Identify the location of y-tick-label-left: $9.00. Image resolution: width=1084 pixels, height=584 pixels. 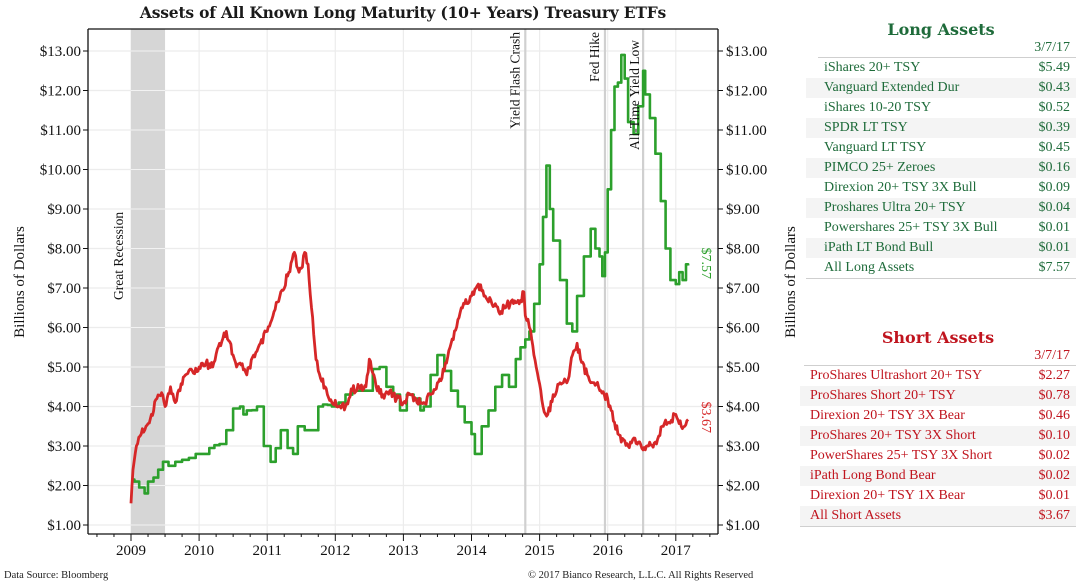
(64, 210).